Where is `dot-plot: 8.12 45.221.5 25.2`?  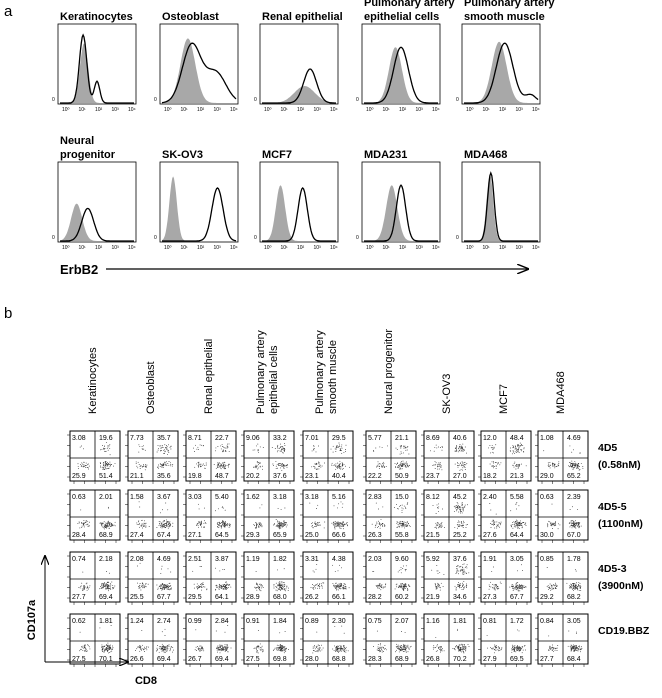
dot-plot: 8.12 45.221.5 25.2 is located at coordinates (448, 516).